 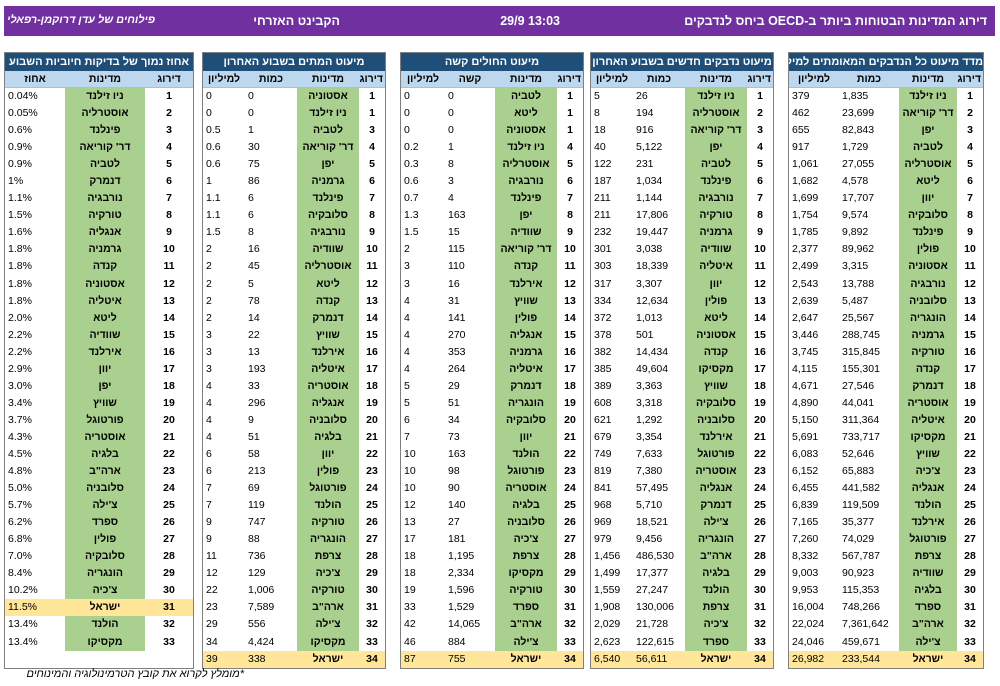 I want to click on value-cell: 39, so click(x=224, y=659).